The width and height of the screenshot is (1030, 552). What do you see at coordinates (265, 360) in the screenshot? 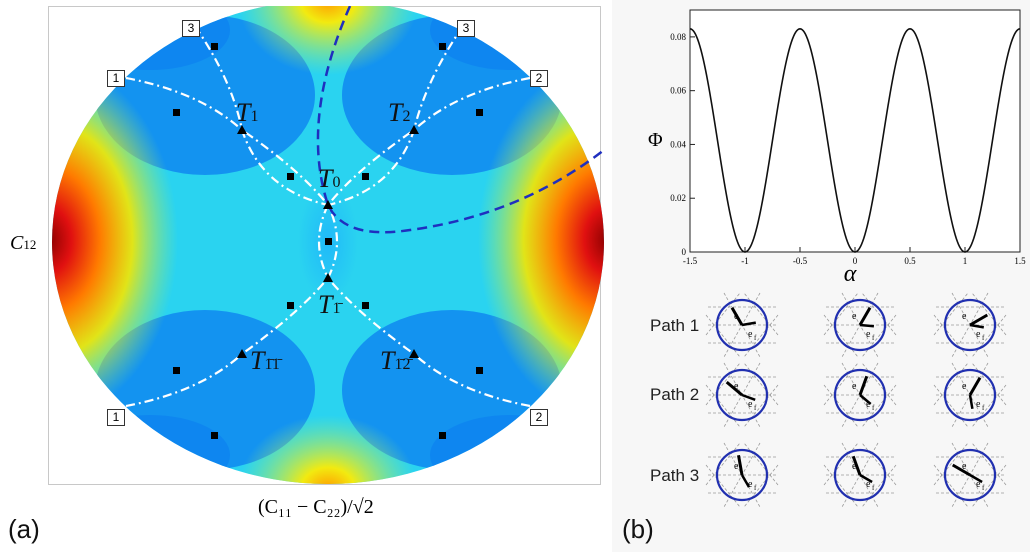
I see `vertex-tbar11-label: T1̄1̄` at bounding box center [265, 360].